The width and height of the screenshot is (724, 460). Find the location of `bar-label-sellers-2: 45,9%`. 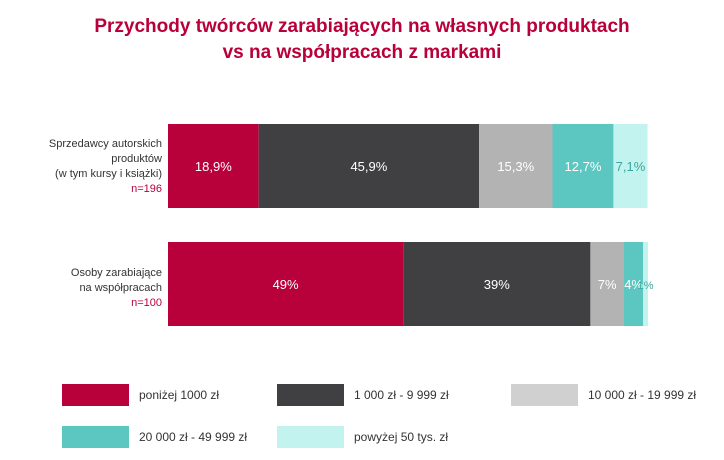

bar-label-sellers-2: 45,9% is located at coordinates (368, 166).